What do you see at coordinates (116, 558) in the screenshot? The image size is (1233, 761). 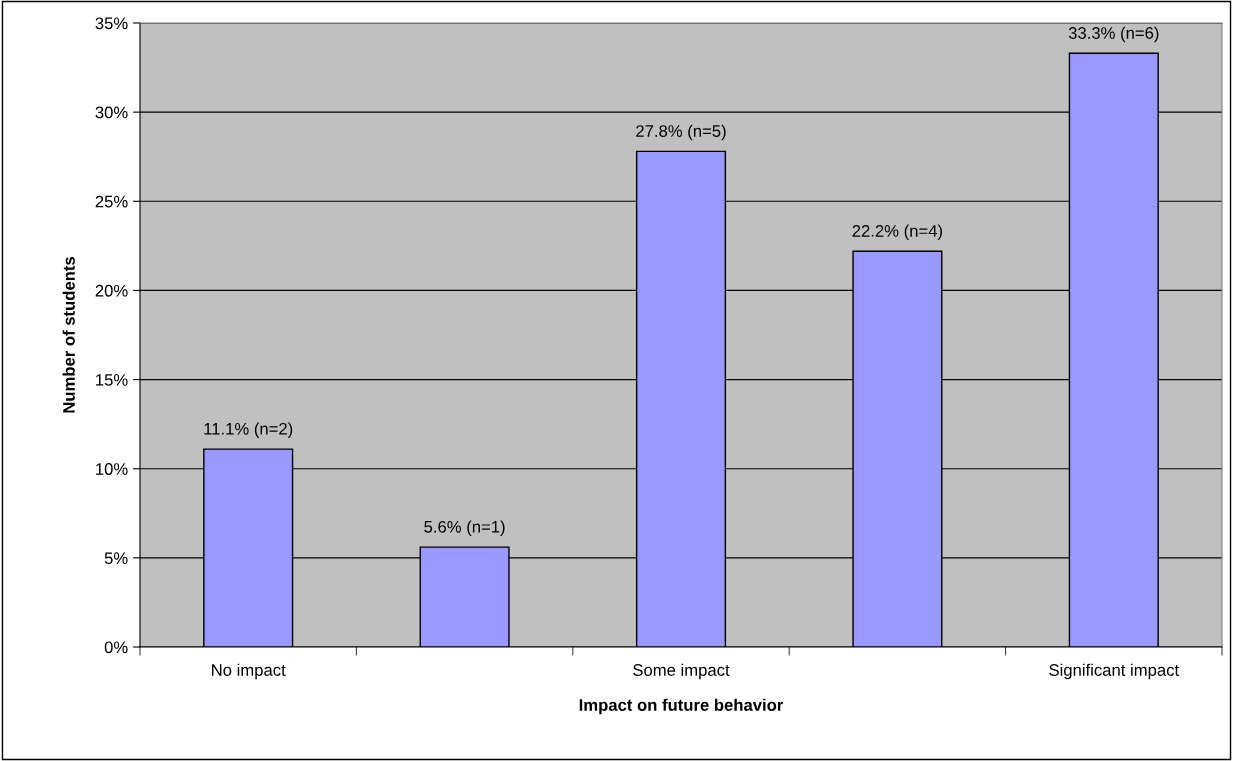 I see `y-tick-label: 5%` at bounding box center [116, 558].